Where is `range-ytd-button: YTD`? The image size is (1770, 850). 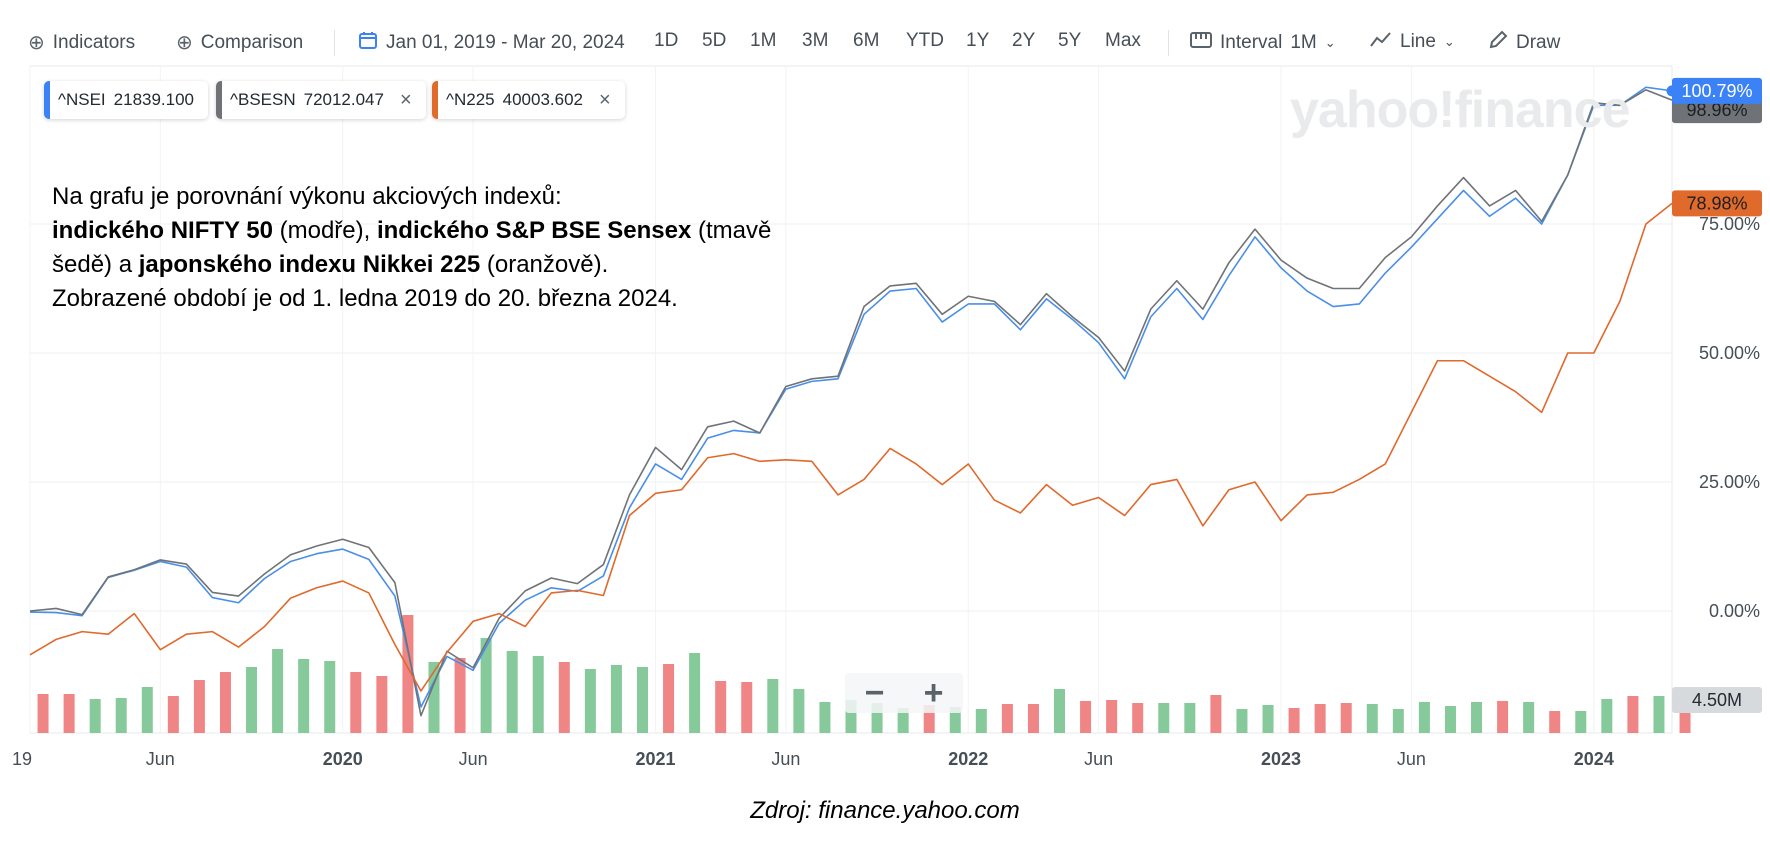 range-ytd-button: YTD is located at coordinates (925, 41).